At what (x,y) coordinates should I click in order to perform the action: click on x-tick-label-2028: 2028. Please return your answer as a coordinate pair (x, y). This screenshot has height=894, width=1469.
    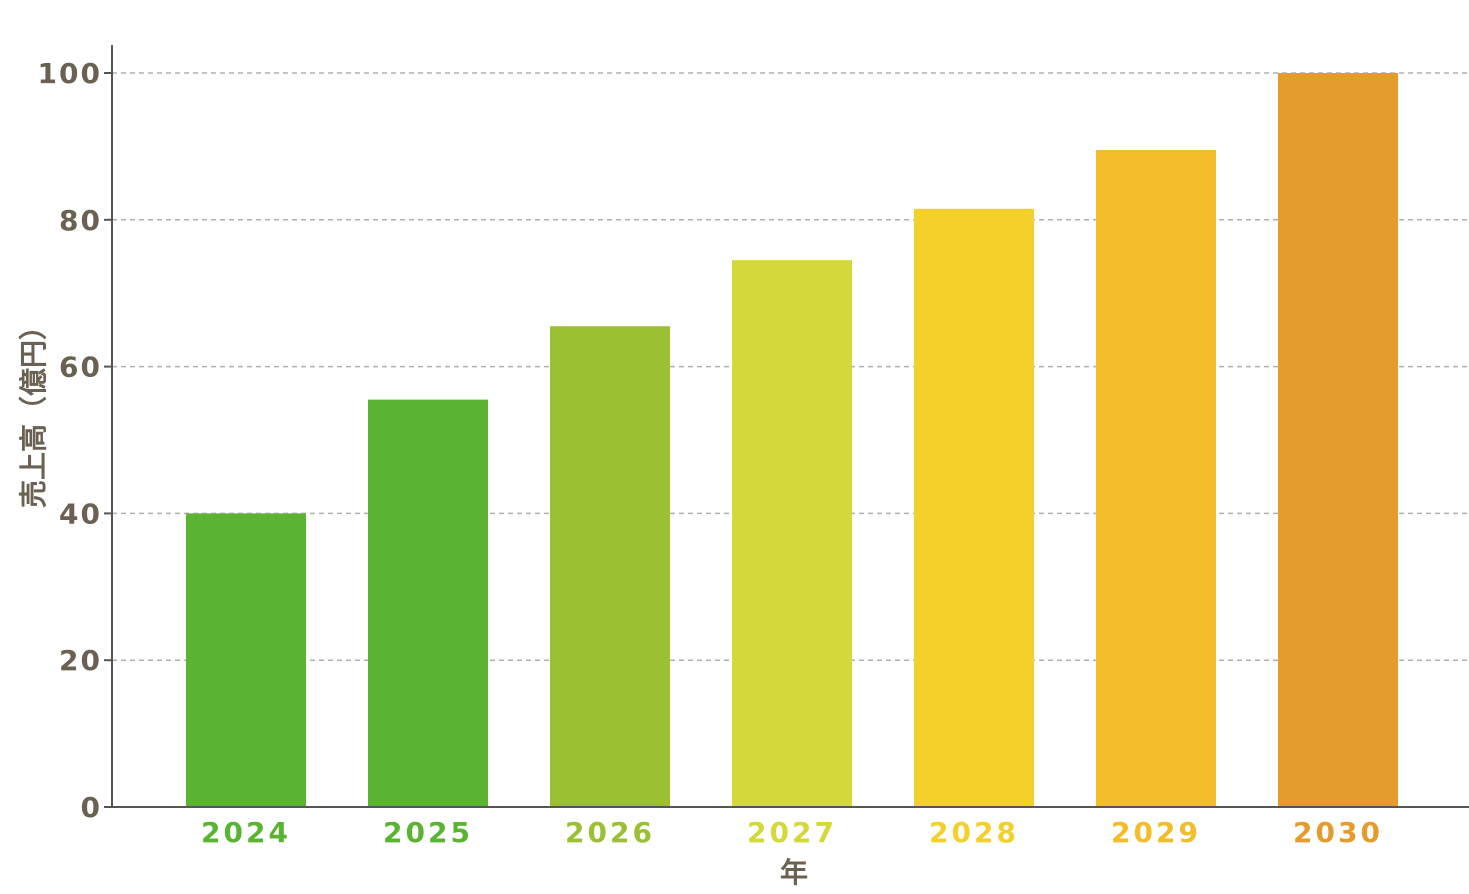
    Looking at the image, I should click on (974, 832).